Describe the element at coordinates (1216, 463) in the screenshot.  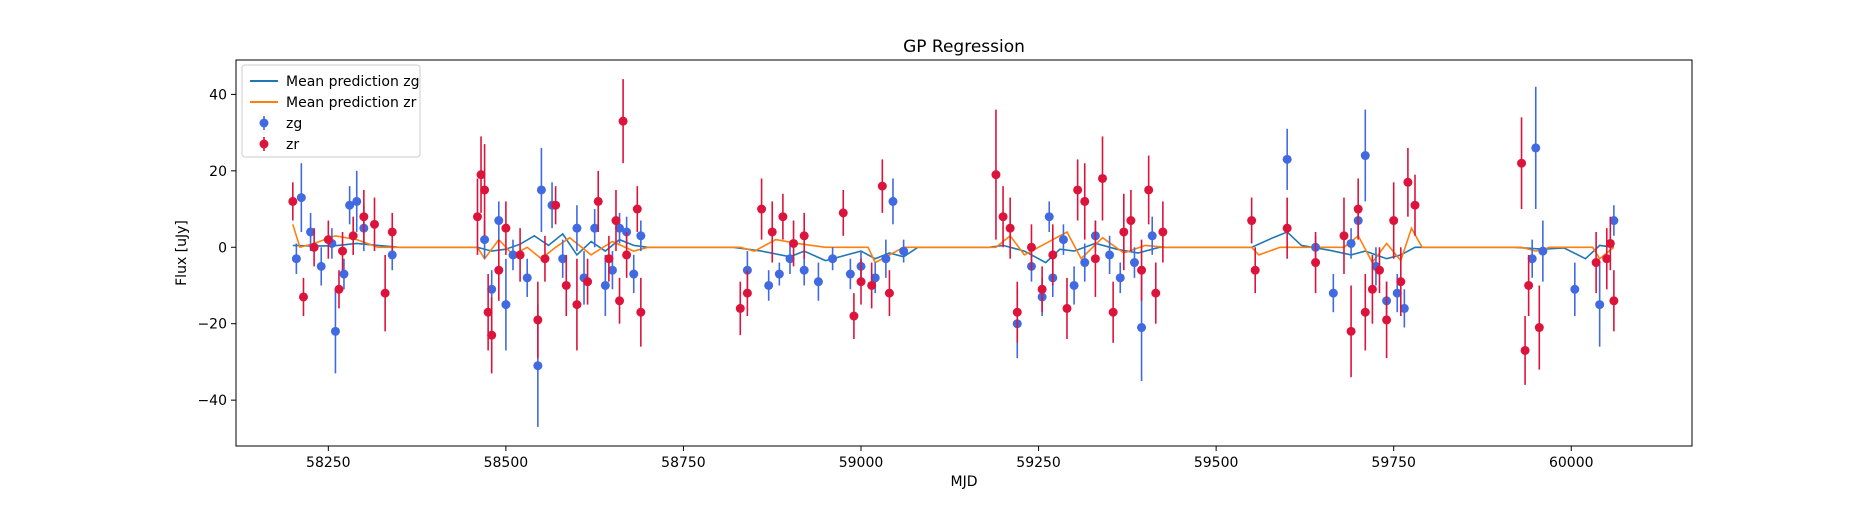
I see `x-tick-label: 59500` at that location.